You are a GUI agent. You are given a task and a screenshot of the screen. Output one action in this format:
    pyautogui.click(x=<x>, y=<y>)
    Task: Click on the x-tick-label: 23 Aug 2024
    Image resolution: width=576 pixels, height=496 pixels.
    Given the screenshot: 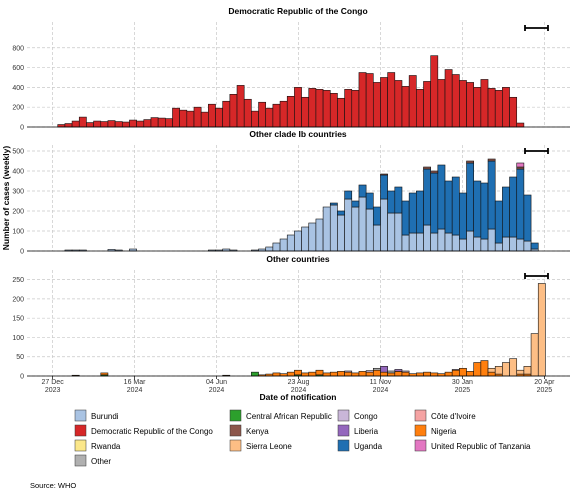 What is the action you would take?
    pyautogui.click(x=299, y=386)
    